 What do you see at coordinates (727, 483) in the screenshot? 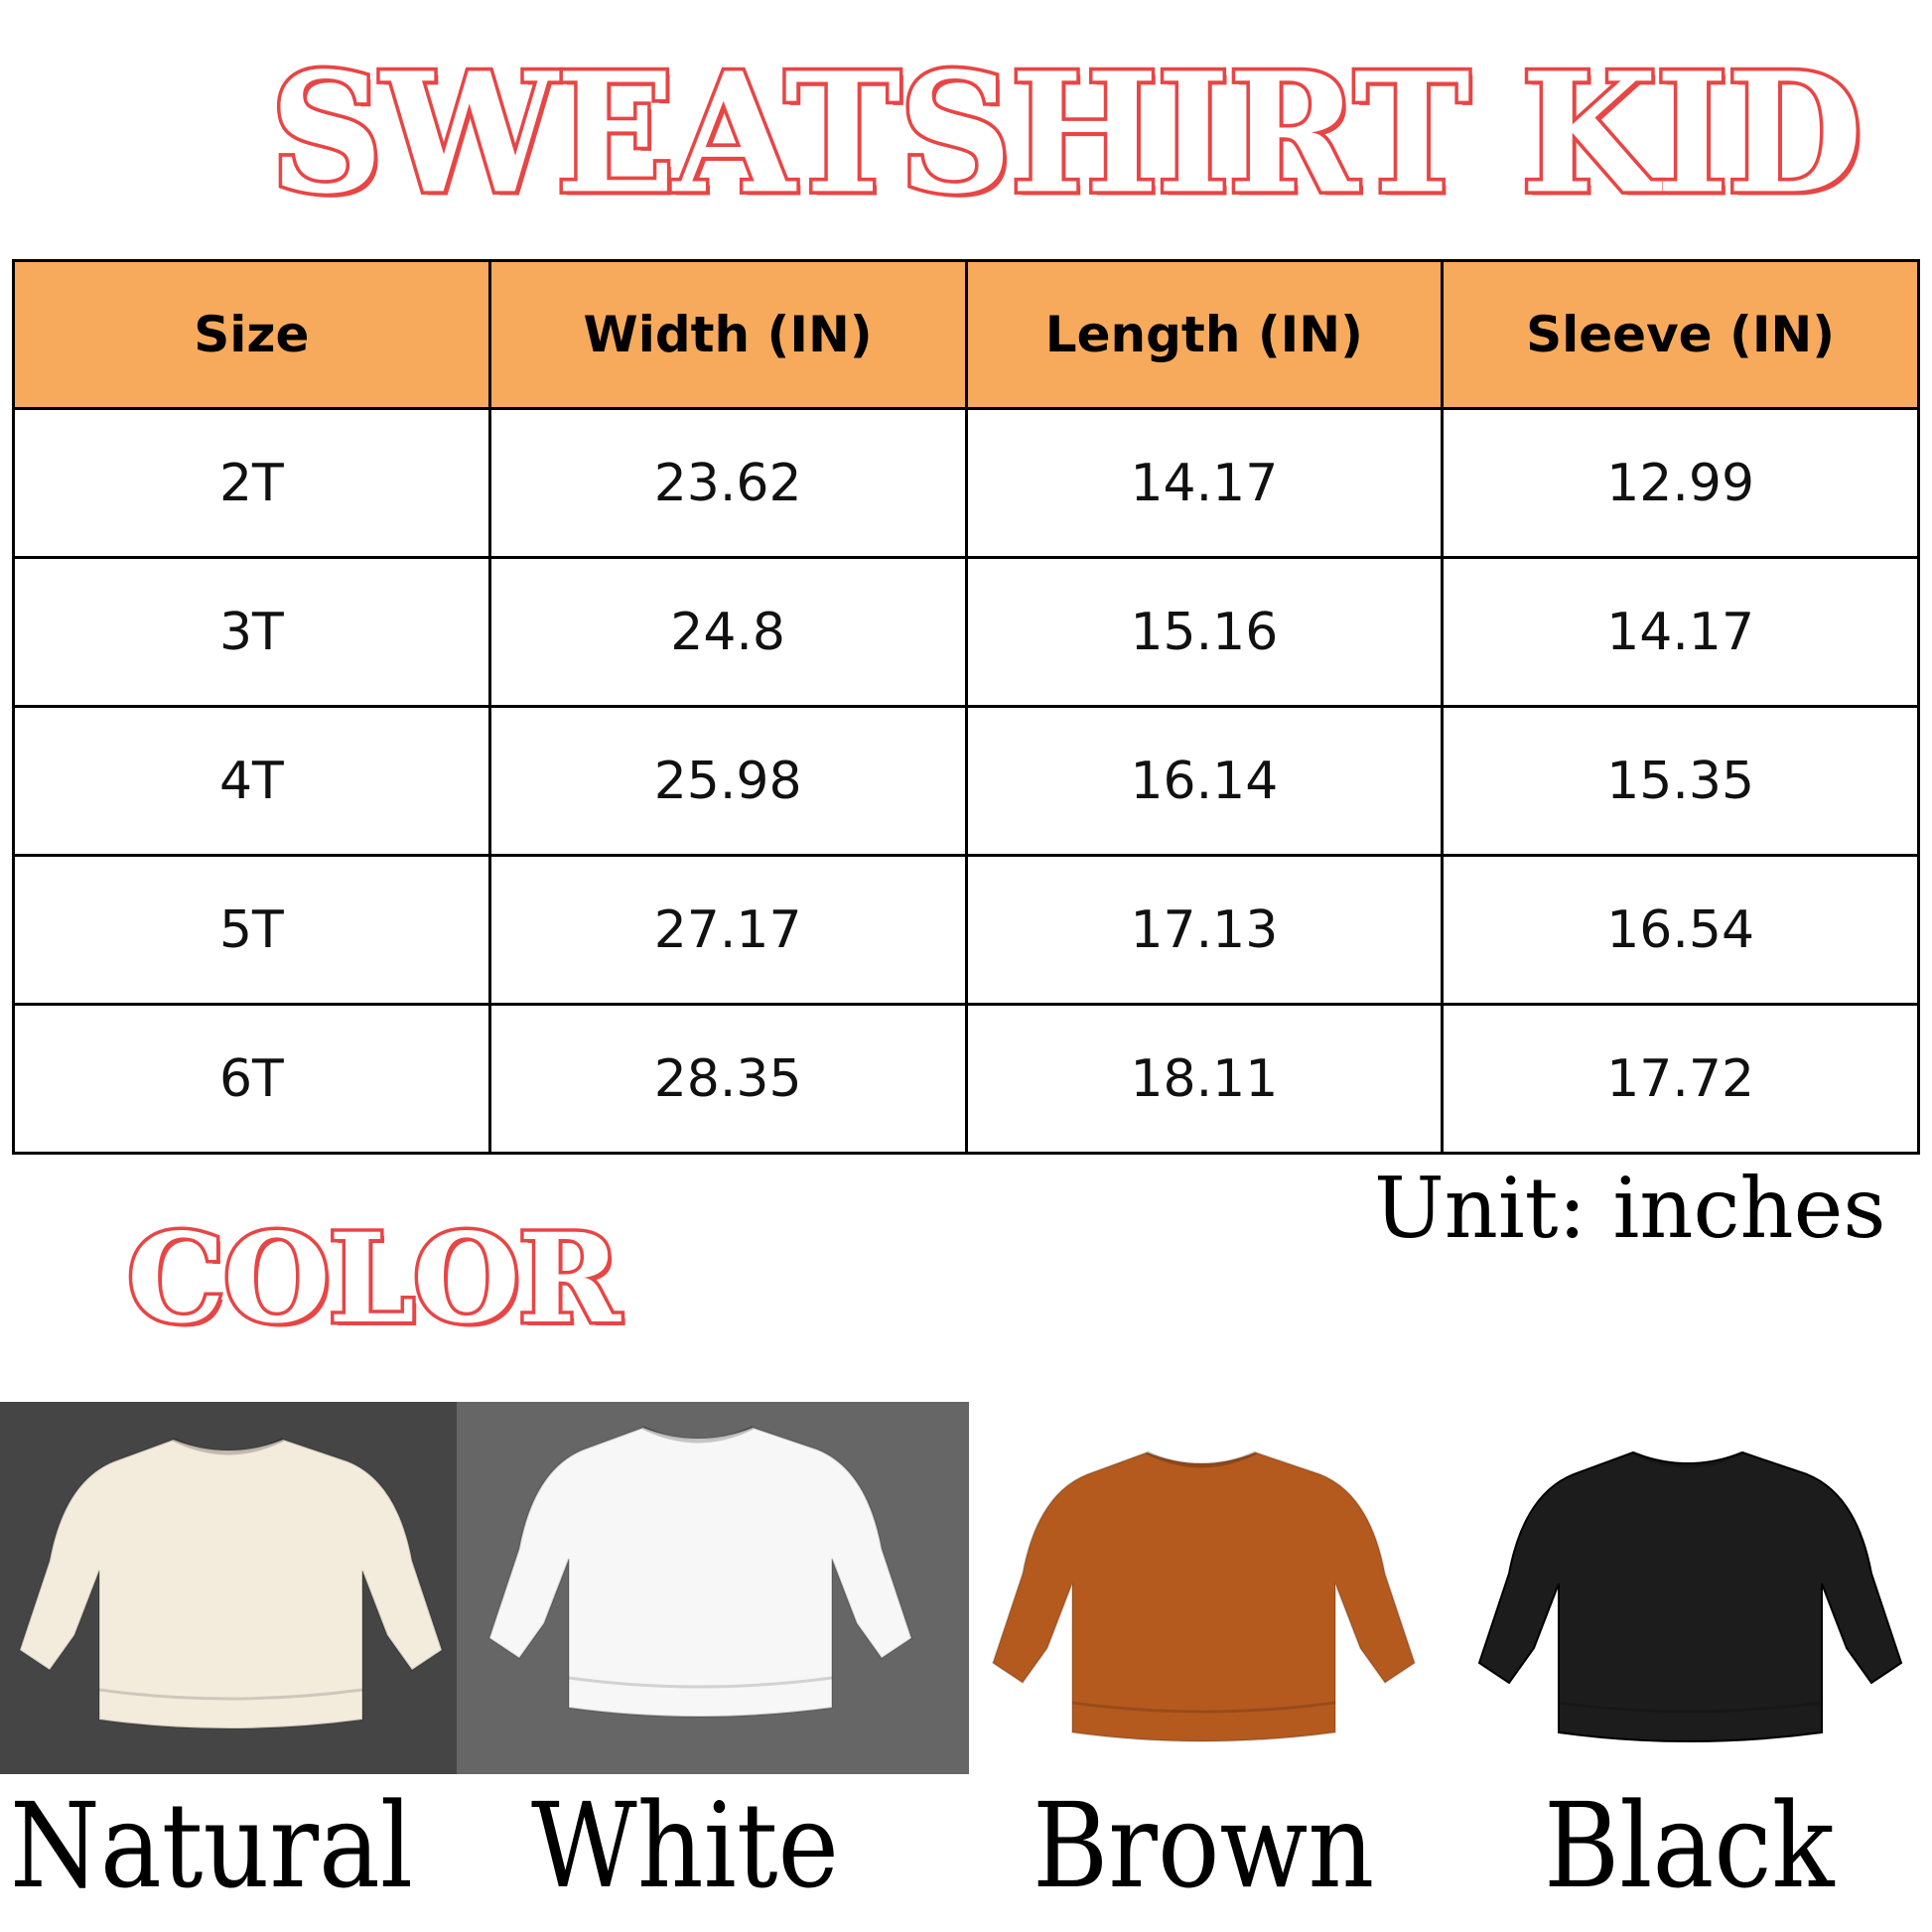
I see `cell-width: 23.62` at bounding box center [727, 483].